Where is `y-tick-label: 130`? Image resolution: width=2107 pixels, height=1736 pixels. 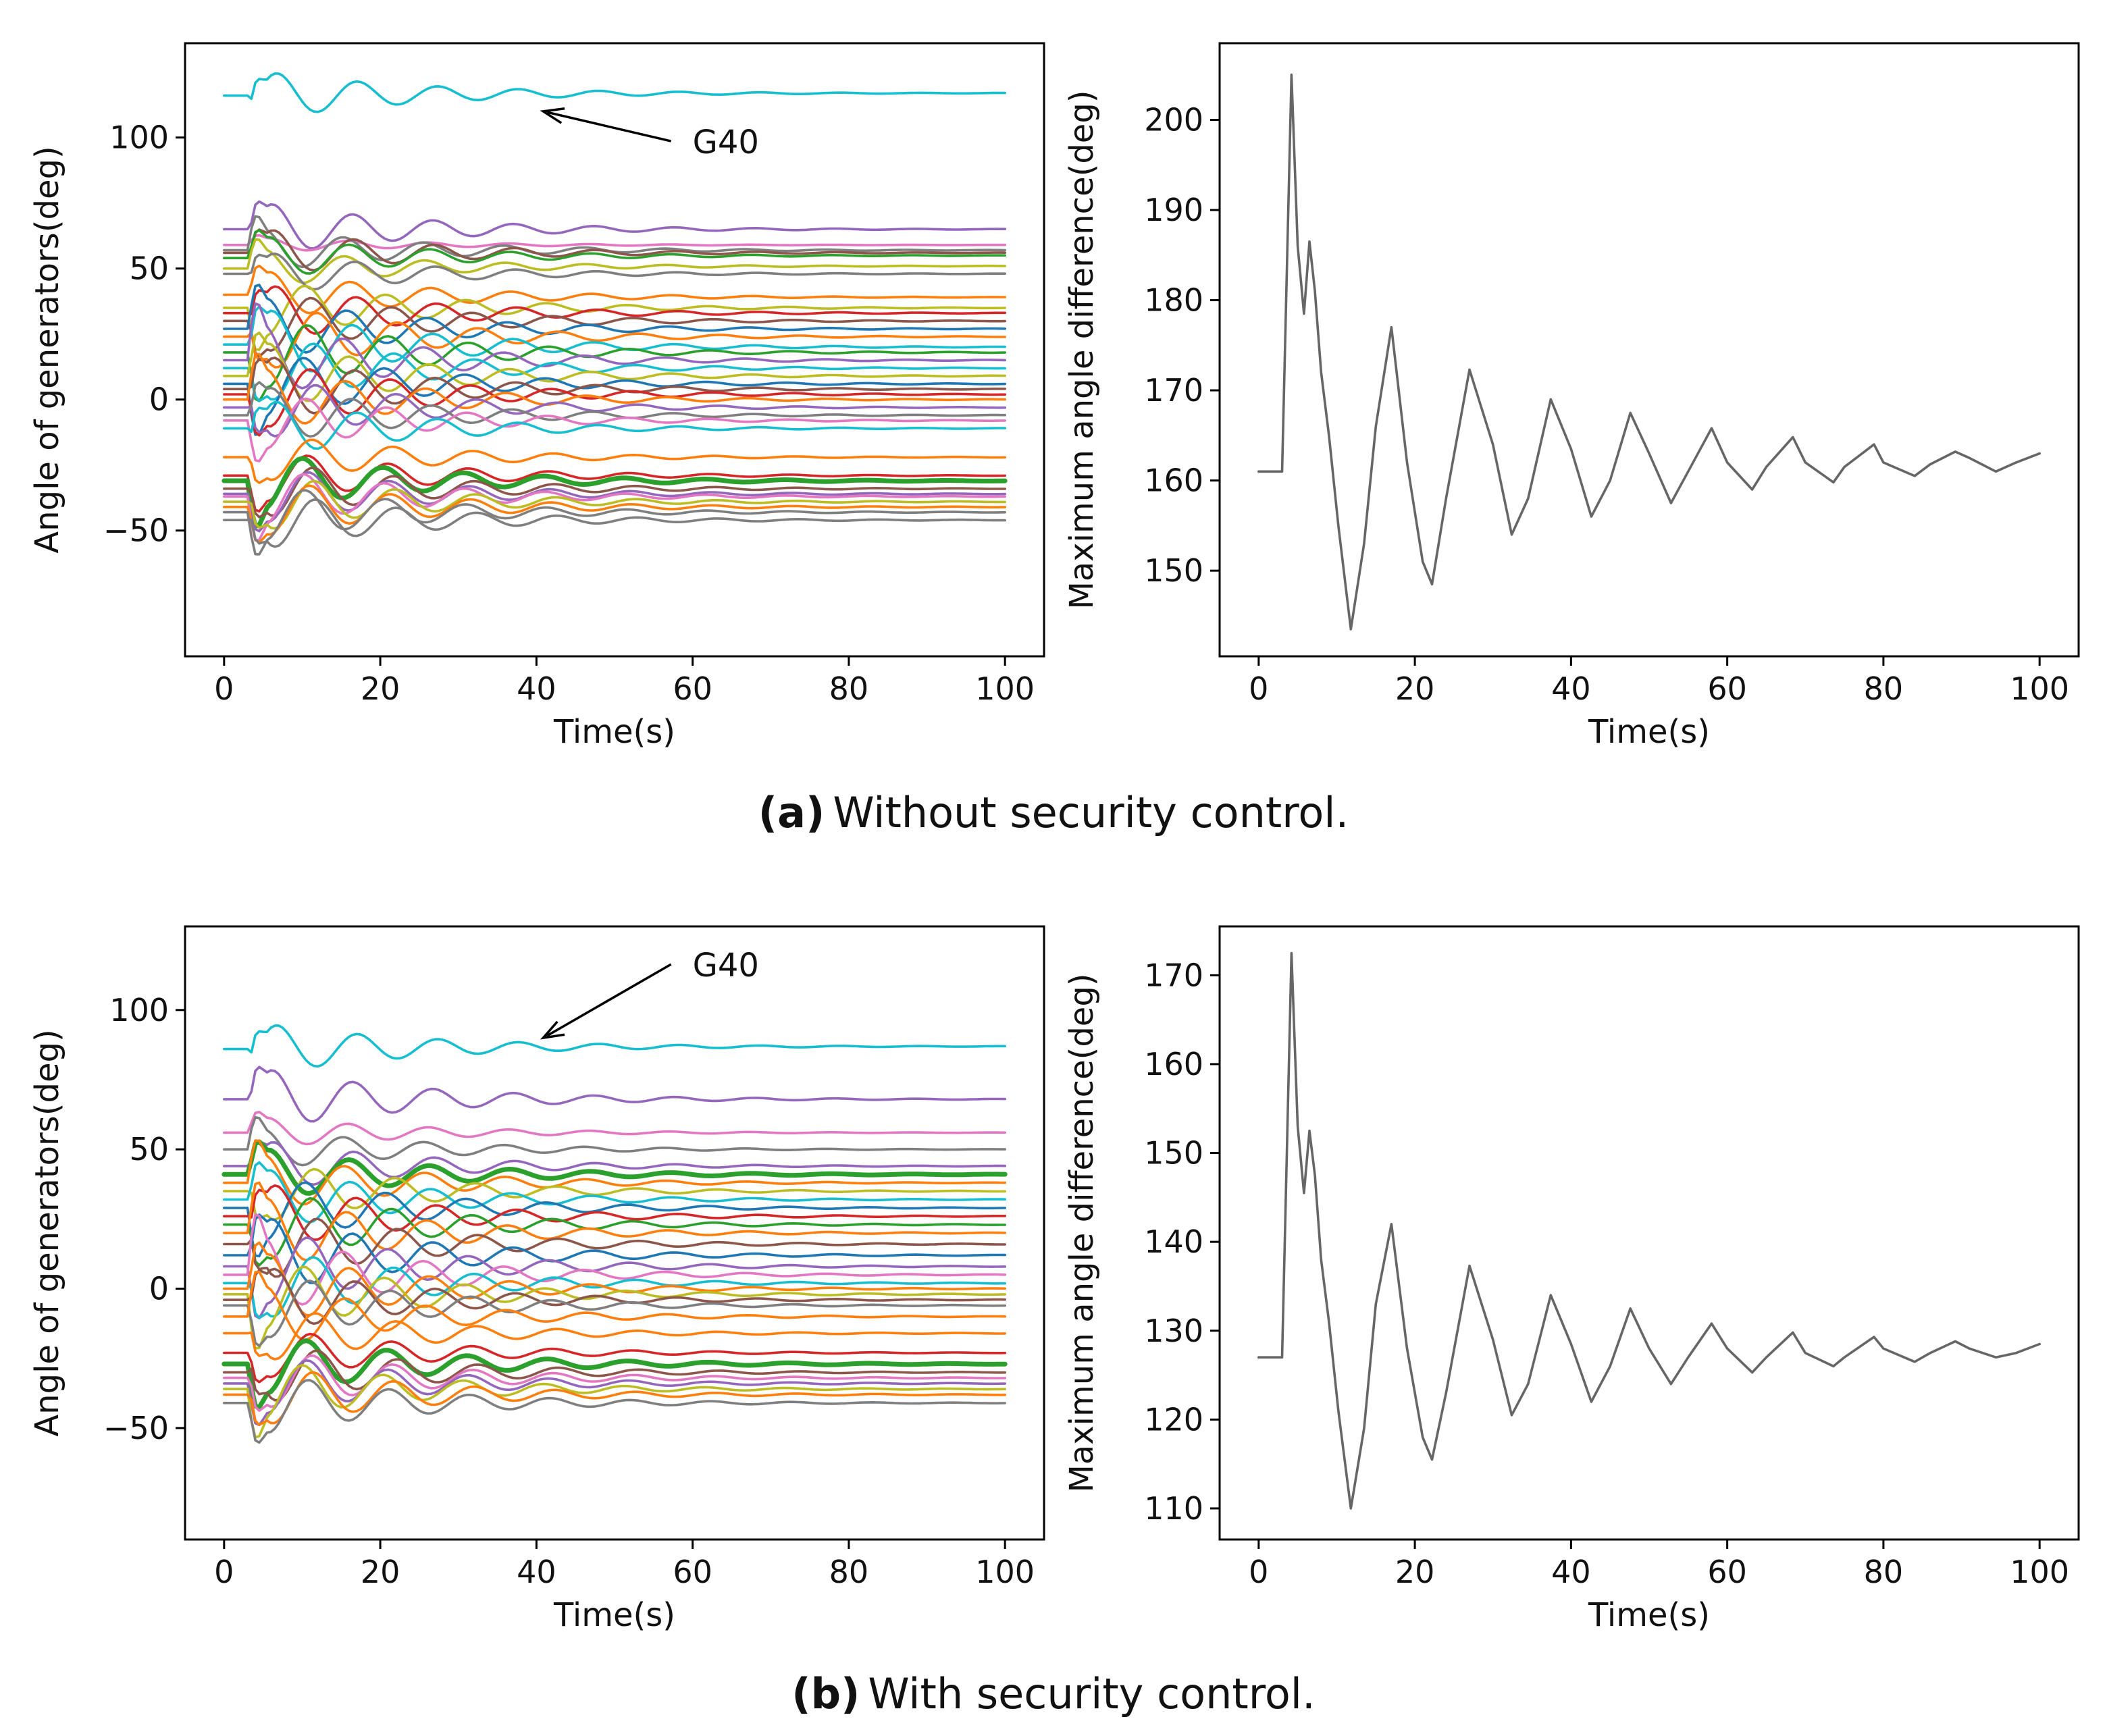
y-tick-label: 130 is located at coordinates (1173, 1331).